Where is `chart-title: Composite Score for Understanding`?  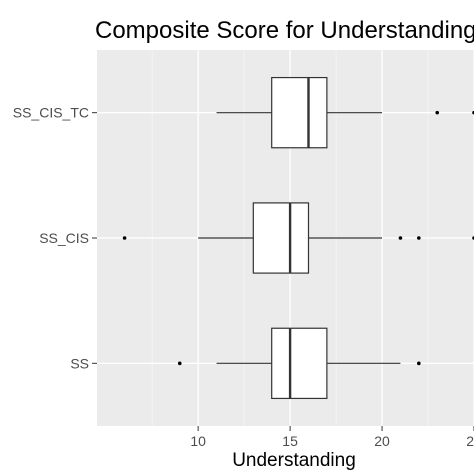
chart-title: Composite Score for Understanding is located at coordinates (284, 30).